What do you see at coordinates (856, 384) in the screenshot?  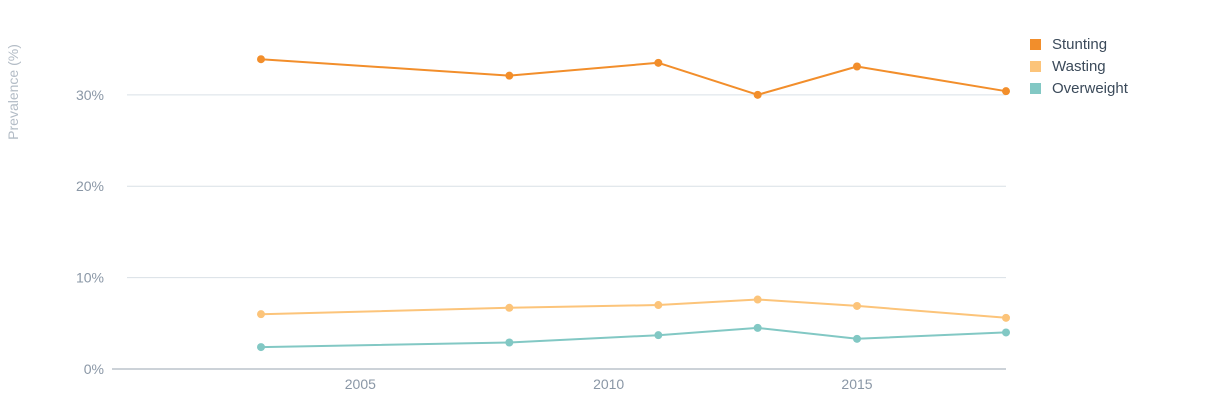 I see `x-tick-label-2015: 2015` at bounding box center [856, 384].